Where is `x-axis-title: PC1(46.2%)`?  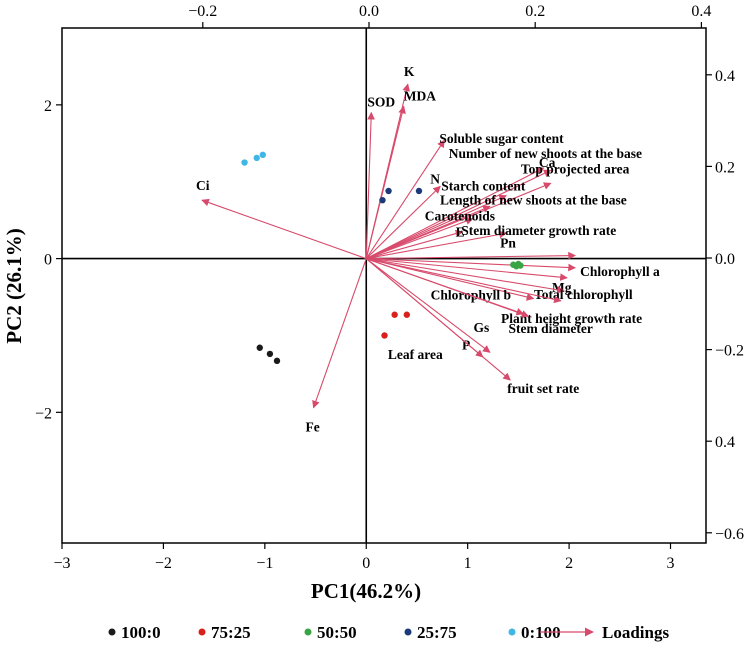
x-axis-title: PC1(46.2%) is located at coordinates (366, 591).